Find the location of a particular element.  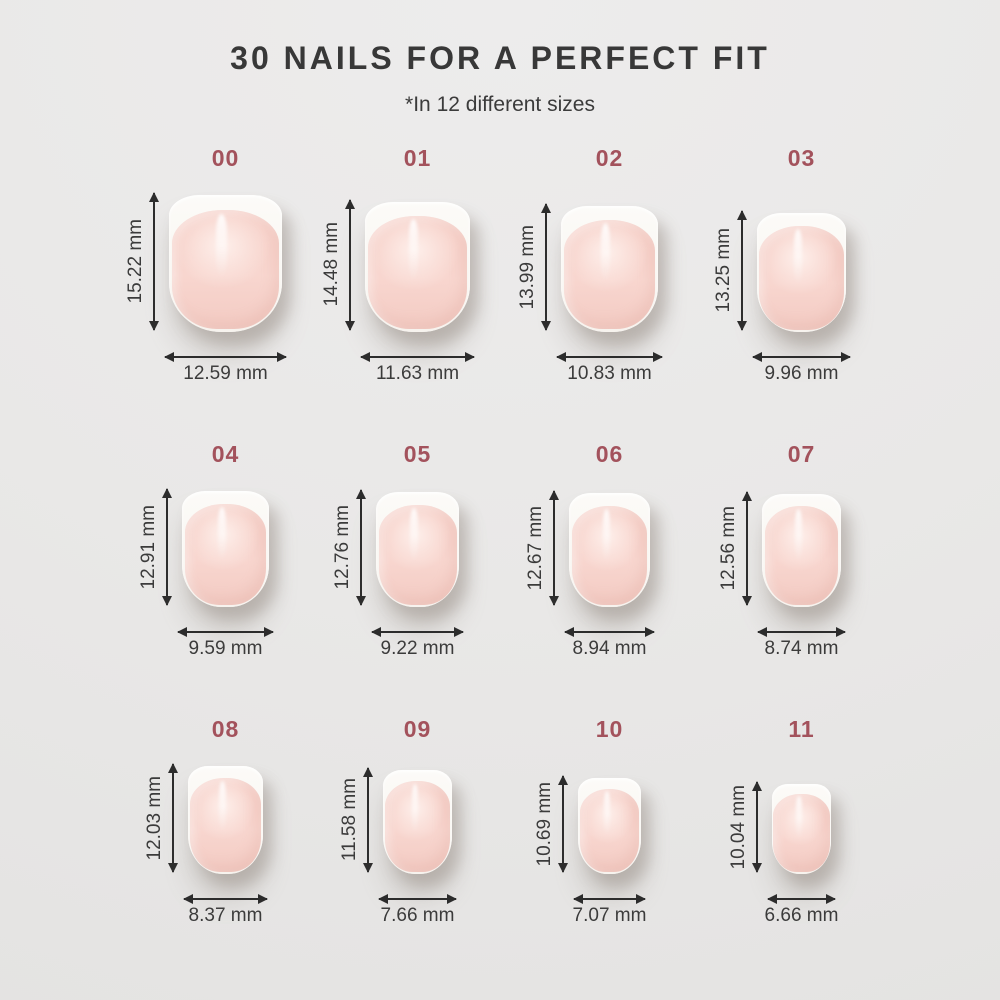

nail-size-cell-01: 14.48 mm 01 11.63 mm is located at coordinates (398, 266).